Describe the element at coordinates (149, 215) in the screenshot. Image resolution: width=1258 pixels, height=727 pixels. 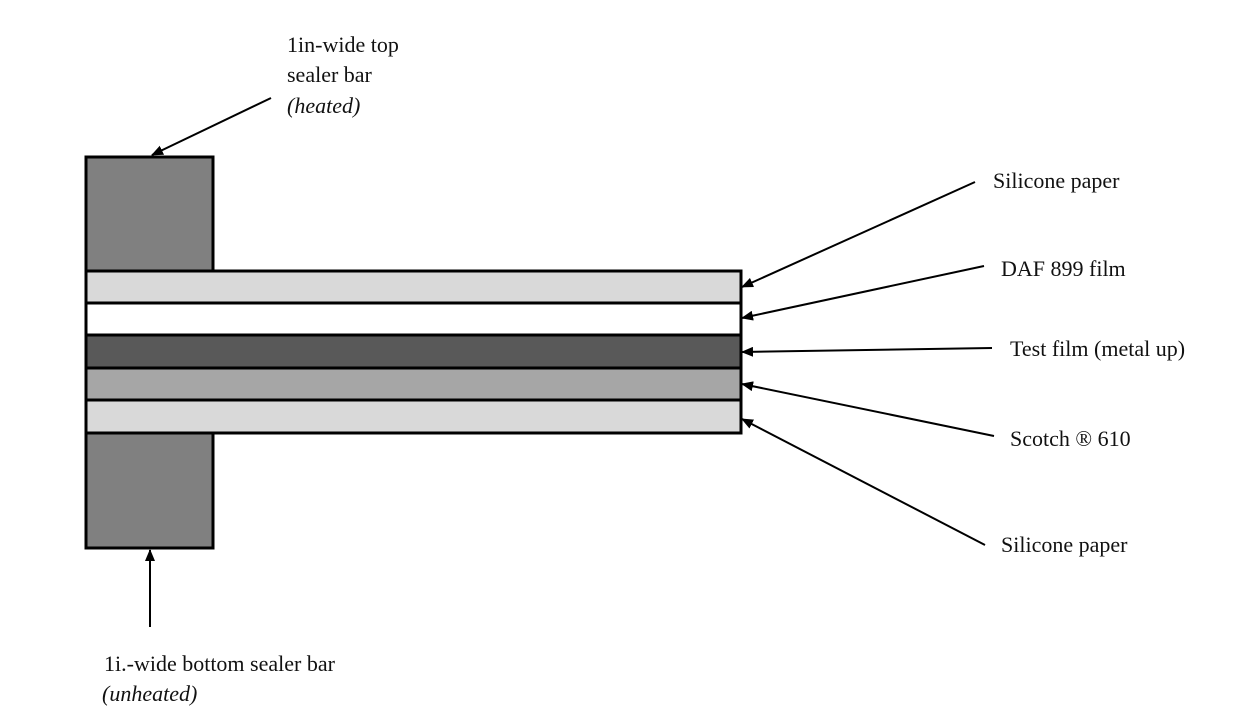
I see `top-sealer-bar` at that location.